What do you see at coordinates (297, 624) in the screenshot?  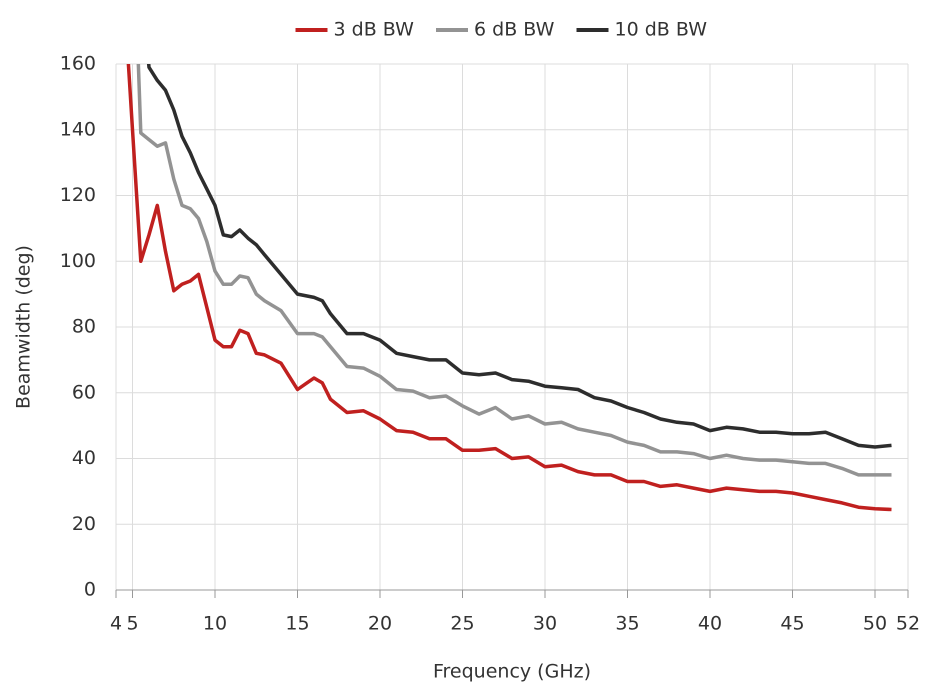 I see `x-tick-label: 15` at bounding box center [297, 624].